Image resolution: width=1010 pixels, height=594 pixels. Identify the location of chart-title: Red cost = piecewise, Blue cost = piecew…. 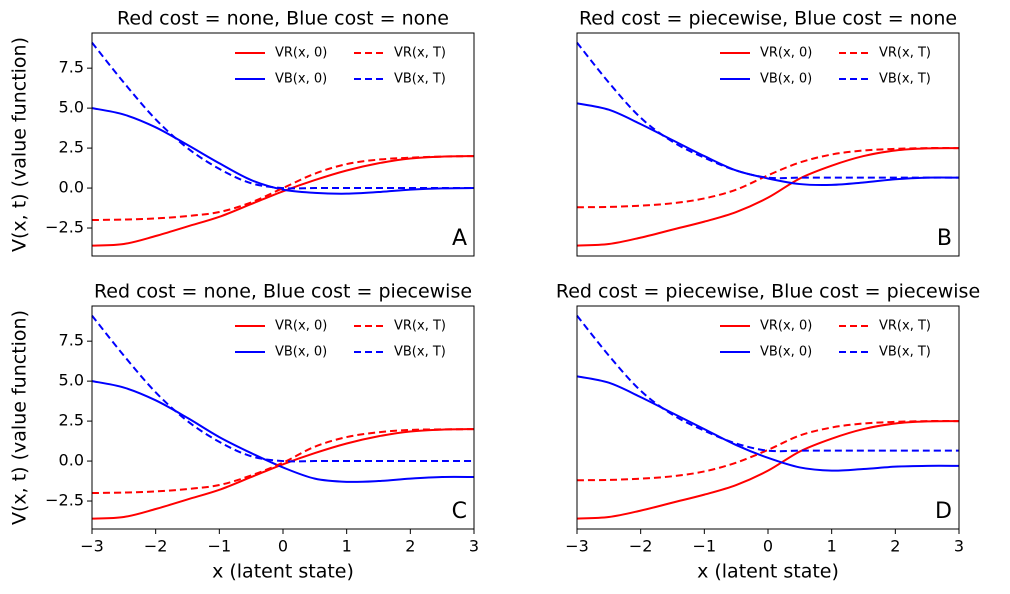
(768, 292).